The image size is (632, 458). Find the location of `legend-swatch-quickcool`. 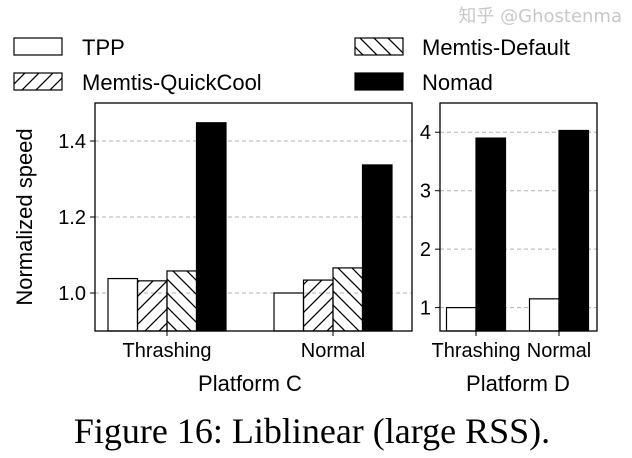

legend-swatch-quickcool is located at coordinates (38, 81).